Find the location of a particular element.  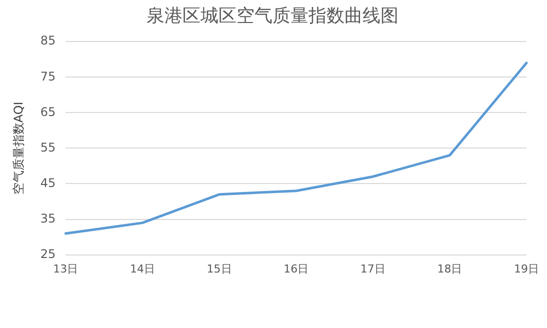

y-tick-label: 75 is located at coordinates (48, 76).